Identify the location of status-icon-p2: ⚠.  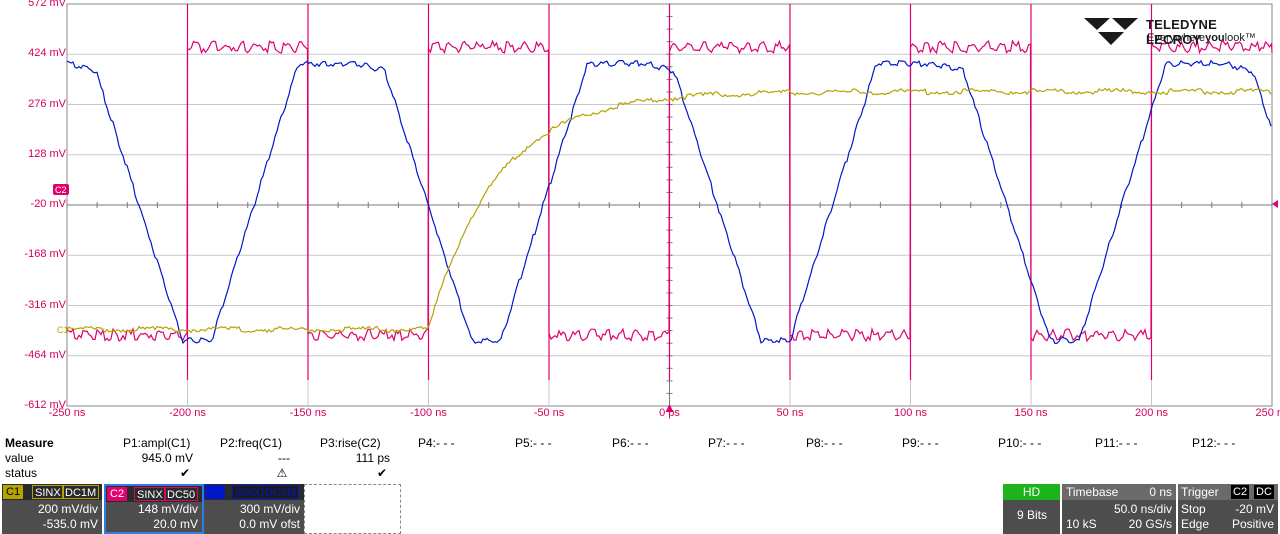
(282, 473).